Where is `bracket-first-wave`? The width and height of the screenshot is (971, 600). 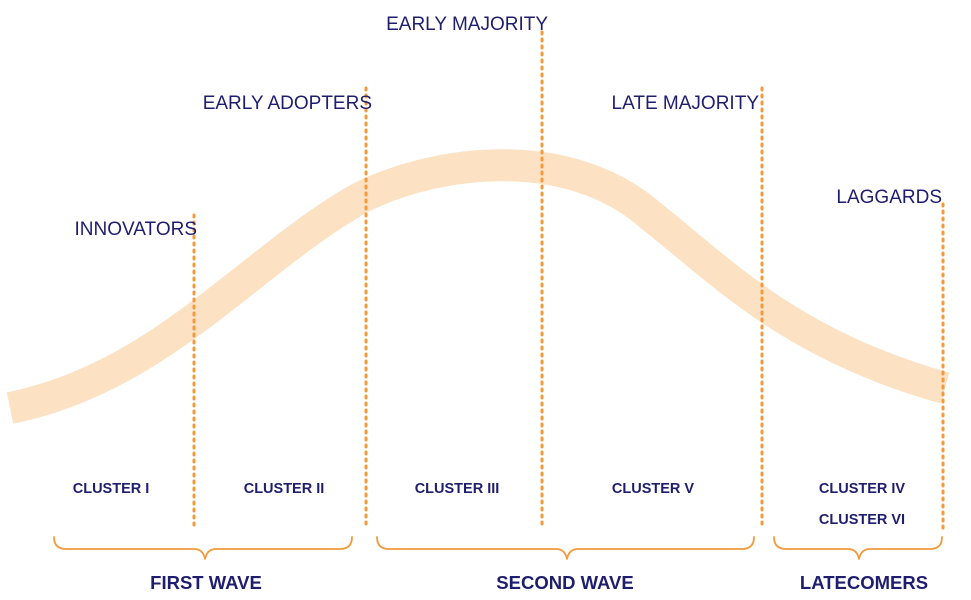
bracket-first-wave is located at coordinates (203, 548).